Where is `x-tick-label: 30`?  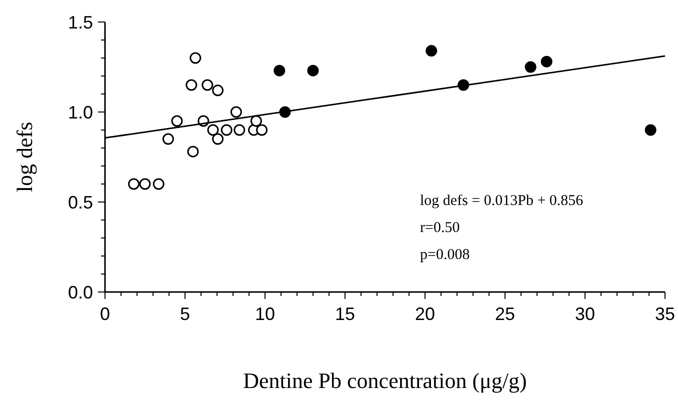
x-tick-label: 30 is located at coordinates (585, 314).